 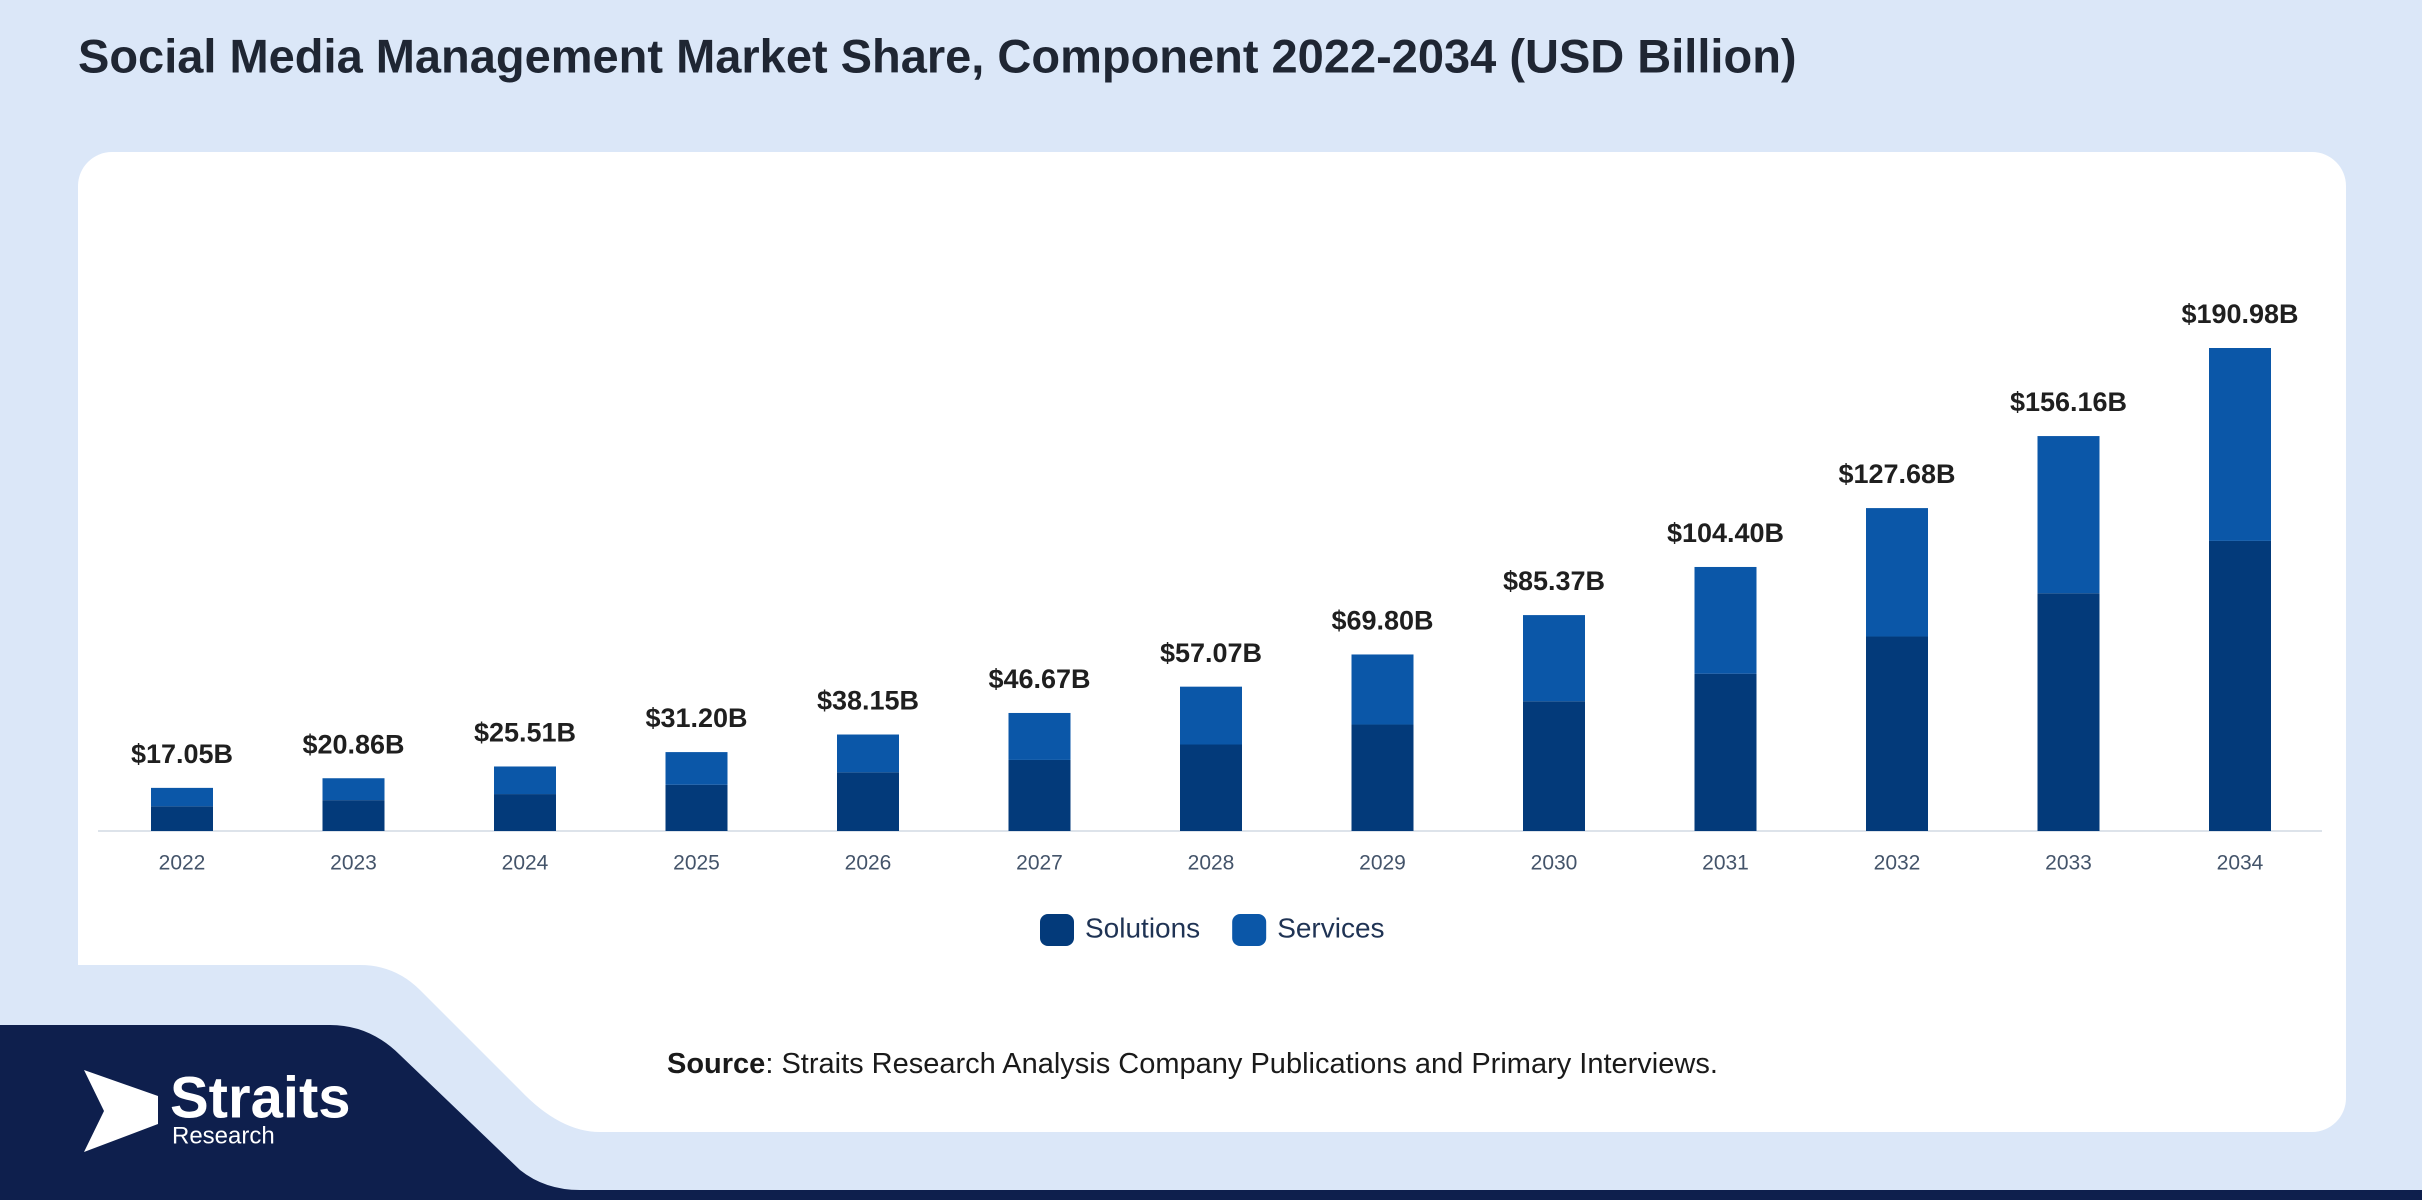 I want to click on x-tick-label: 2024, so click(x=525, y=863).